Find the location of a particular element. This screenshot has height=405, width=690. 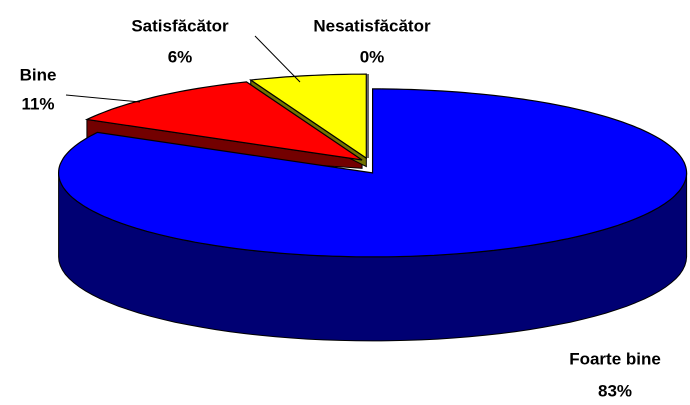

slice-label: Bine is located at coordinates (38, 74).